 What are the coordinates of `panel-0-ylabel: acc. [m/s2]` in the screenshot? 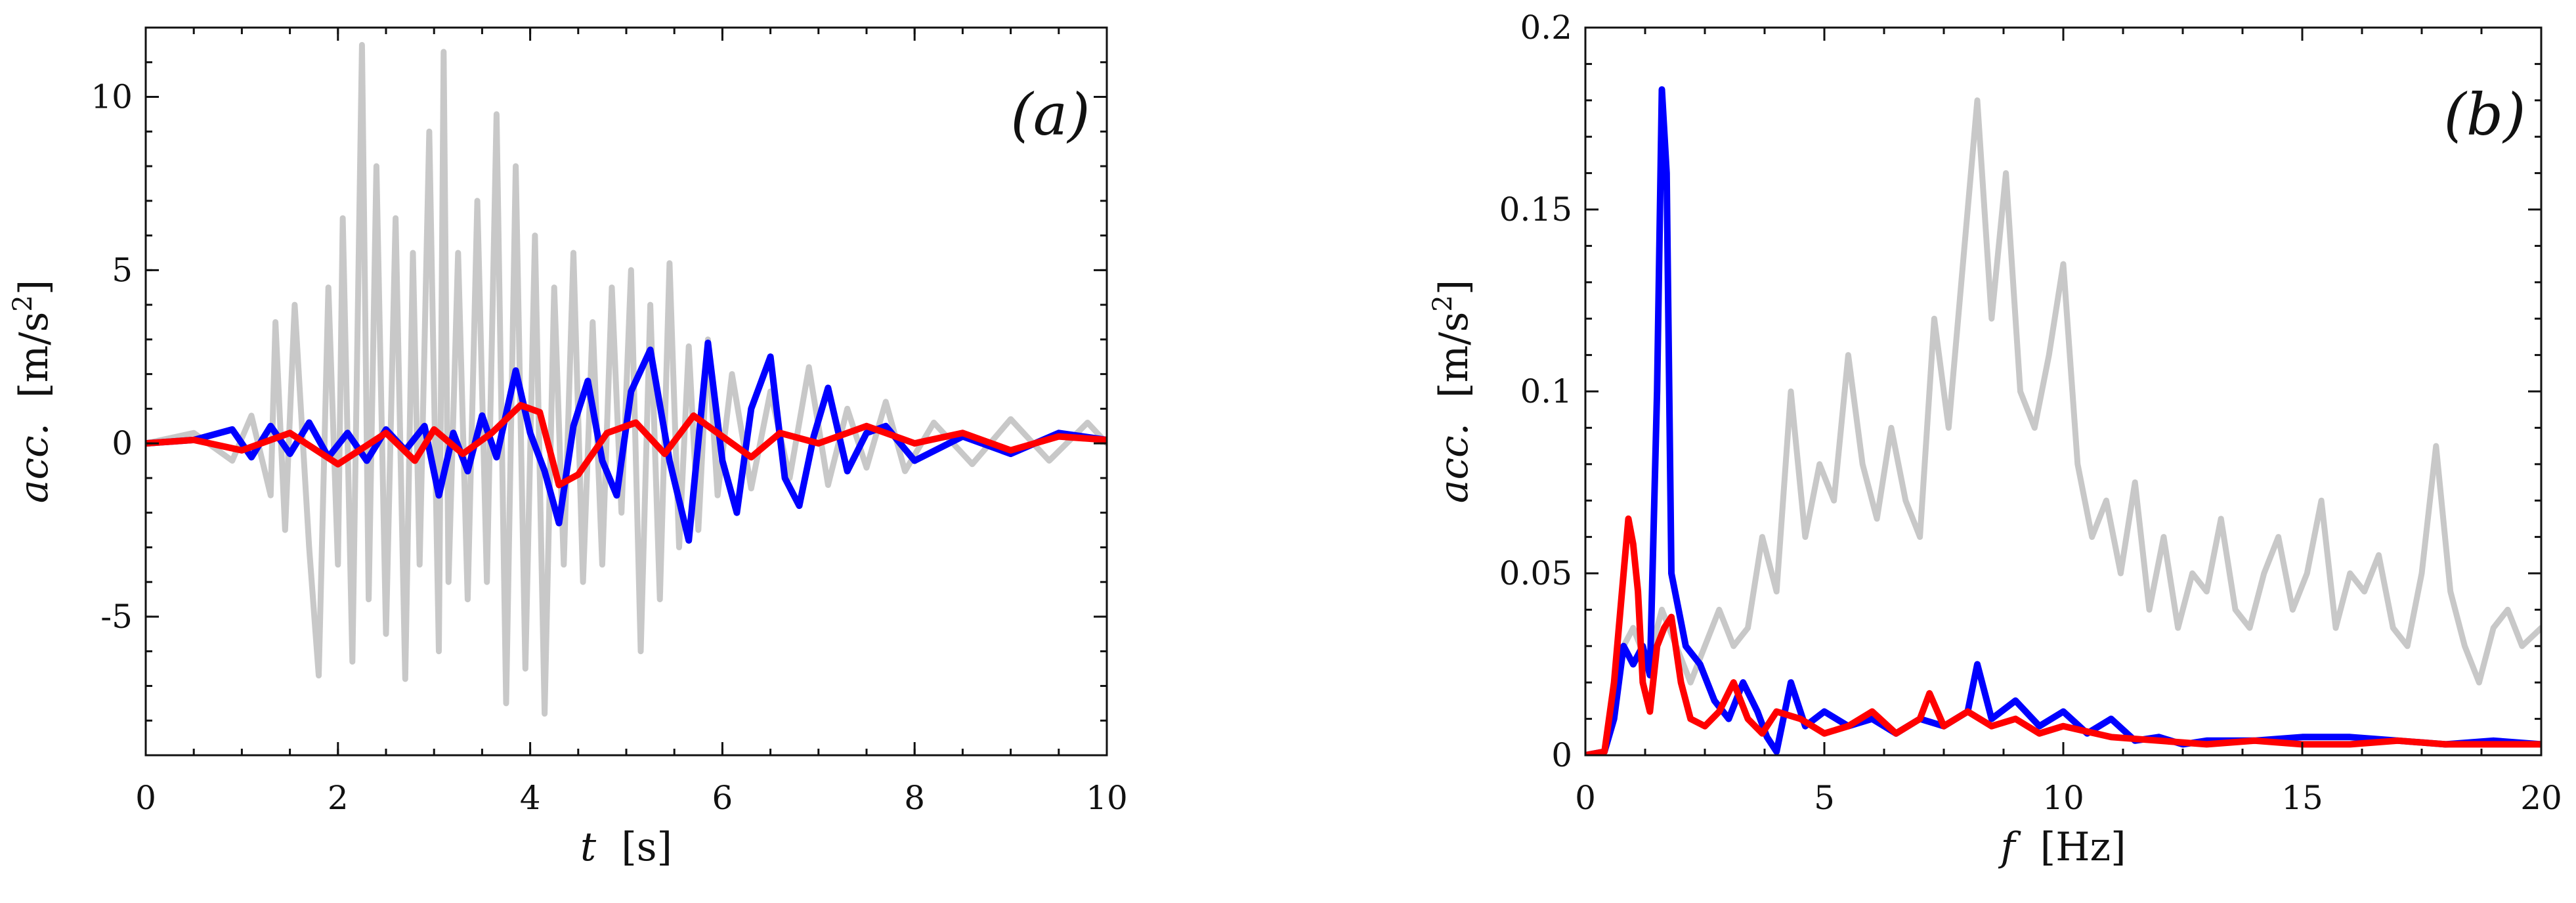 It's located at (32, 391).